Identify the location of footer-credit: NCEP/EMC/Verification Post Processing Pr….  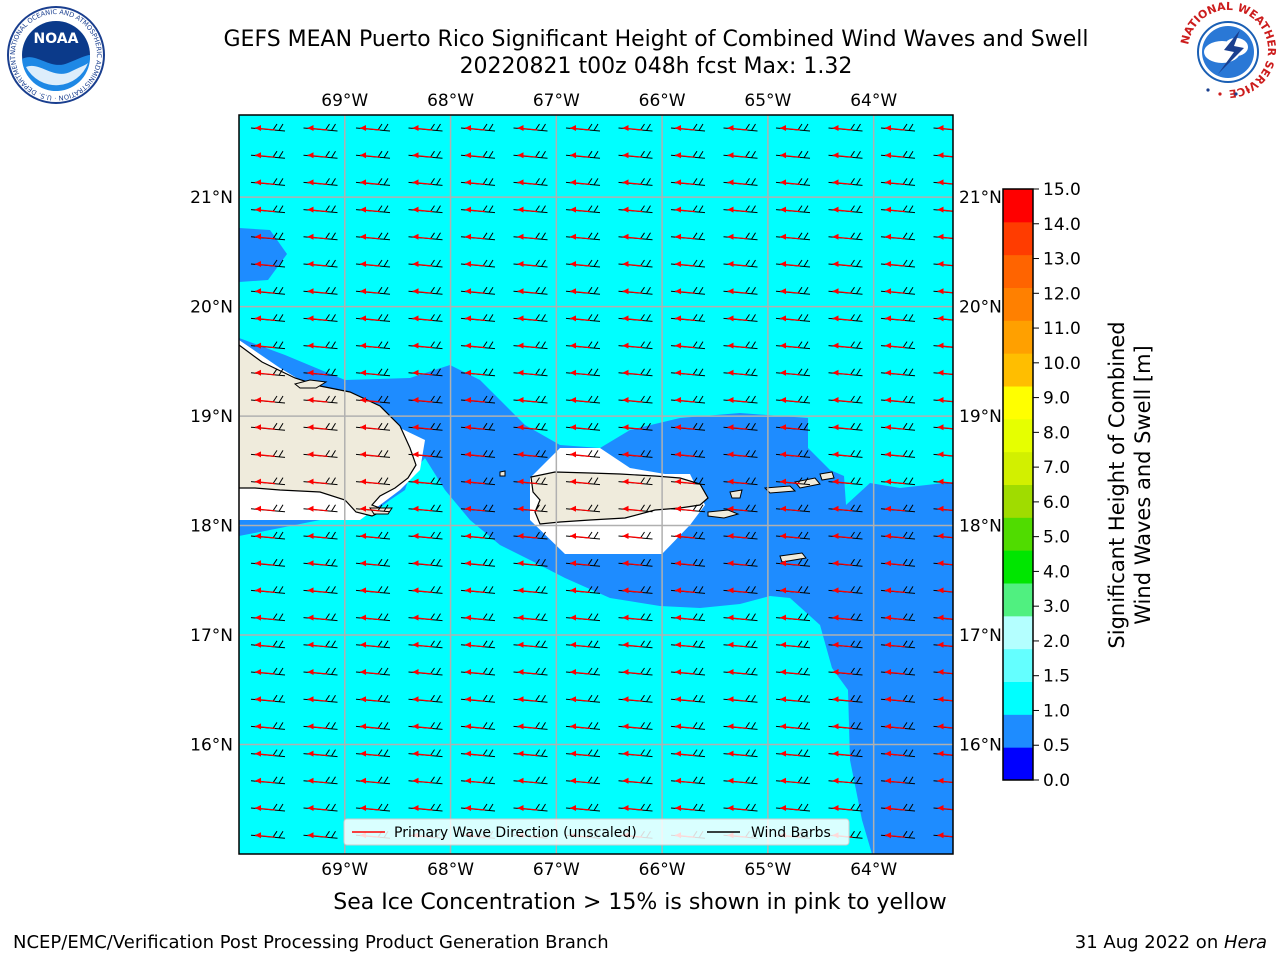
(311, 942).